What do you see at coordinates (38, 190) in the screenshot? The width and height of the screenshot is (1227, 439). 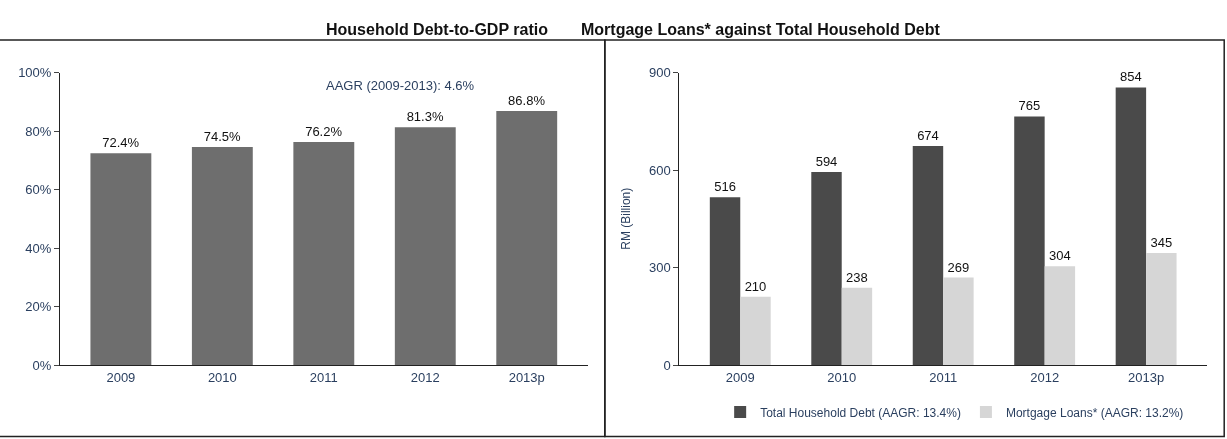 I see `y-tick-label: 60%` at bounding box center [38, 190].